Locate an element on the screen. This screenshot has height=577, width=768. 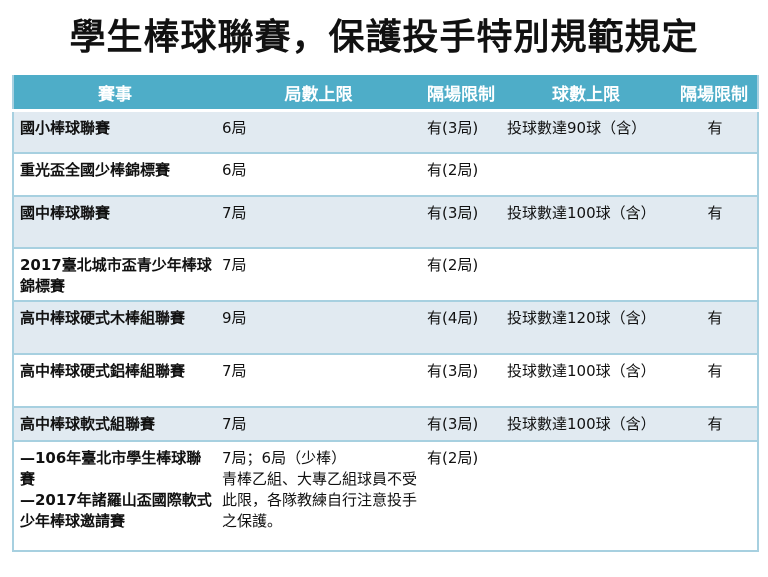
header-rest: 隔場限制 is located at coordinates (461, 93).